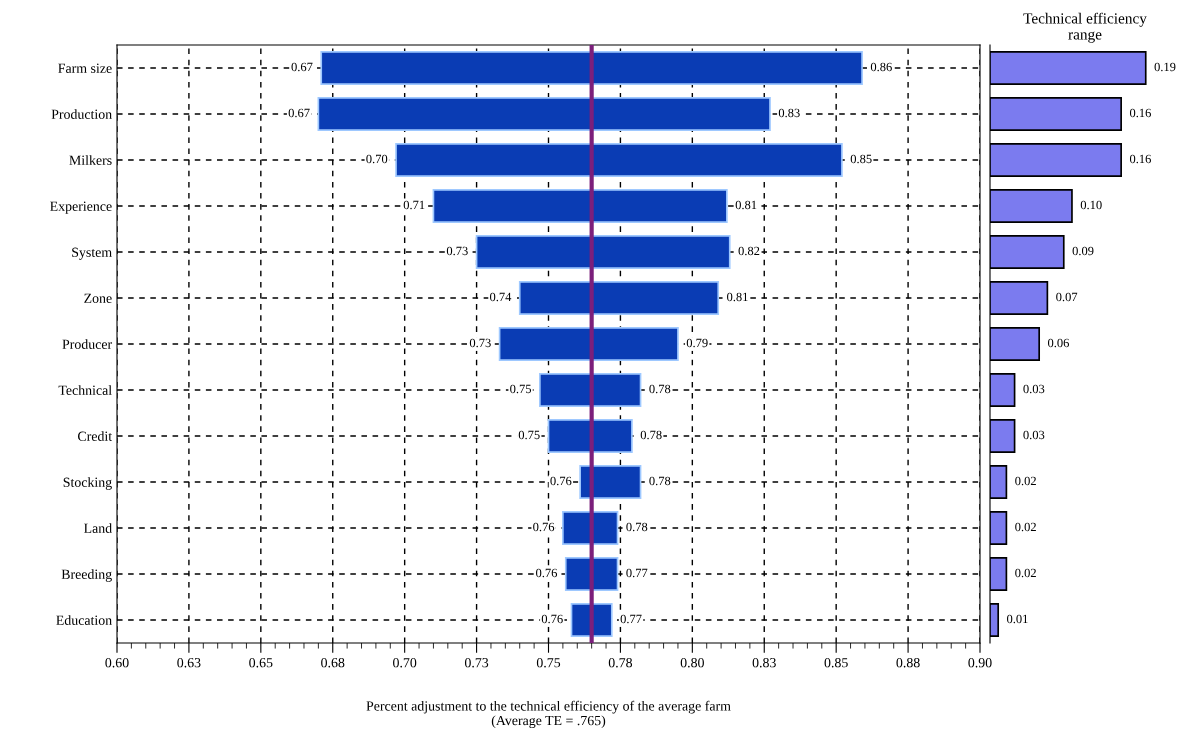 The width and height of the screenshot is (1185, 740). Describe the element at coordinates (1067, 297) in the screenshot. I see `data-label: 0.07` at that location.